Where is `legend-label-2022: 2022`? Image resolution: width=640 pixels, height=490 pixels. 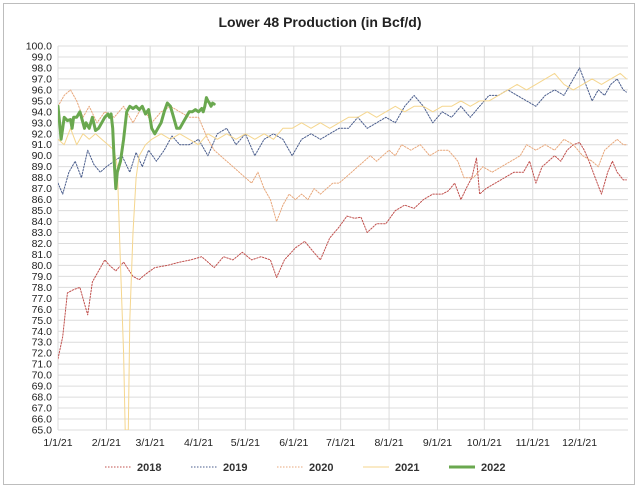 legend-label-2022: 2022 is located at coordinates (493, 468).